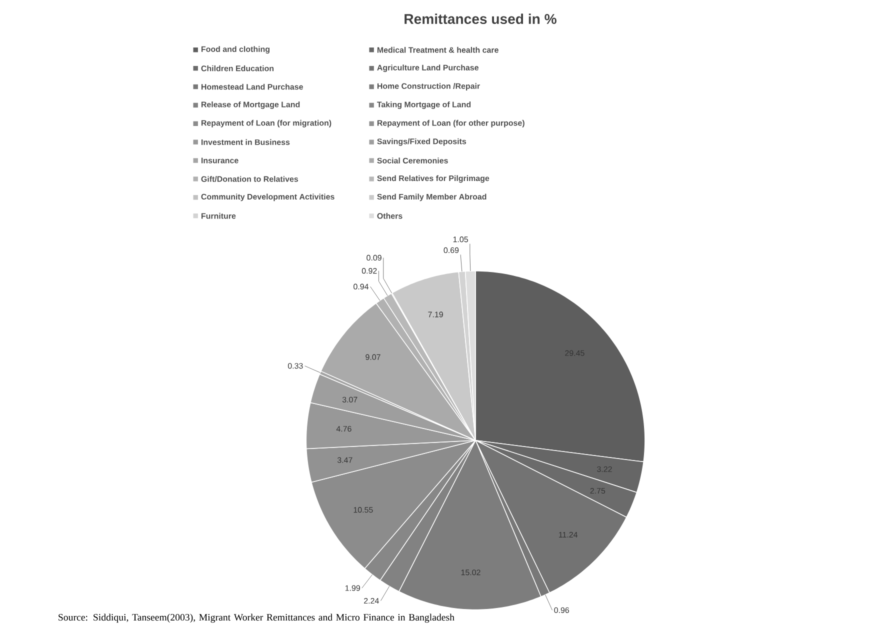 Image resolution: width=883 pixels, height=637 pixels. I want to click on source-note: Source: Siddiqui, Tanseem(2003), Migrant Worker Remittances and Micro Finance in Bangladesh, so click(256, 618).